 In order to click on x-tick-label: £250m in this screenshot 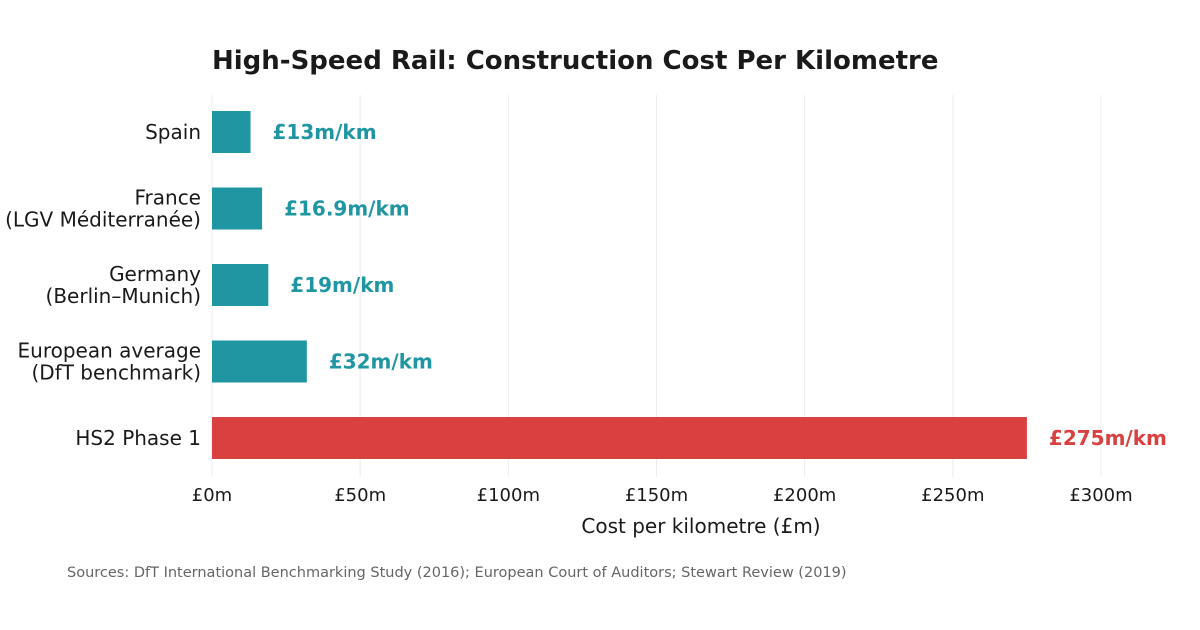, I will do `click(952, 495)`.